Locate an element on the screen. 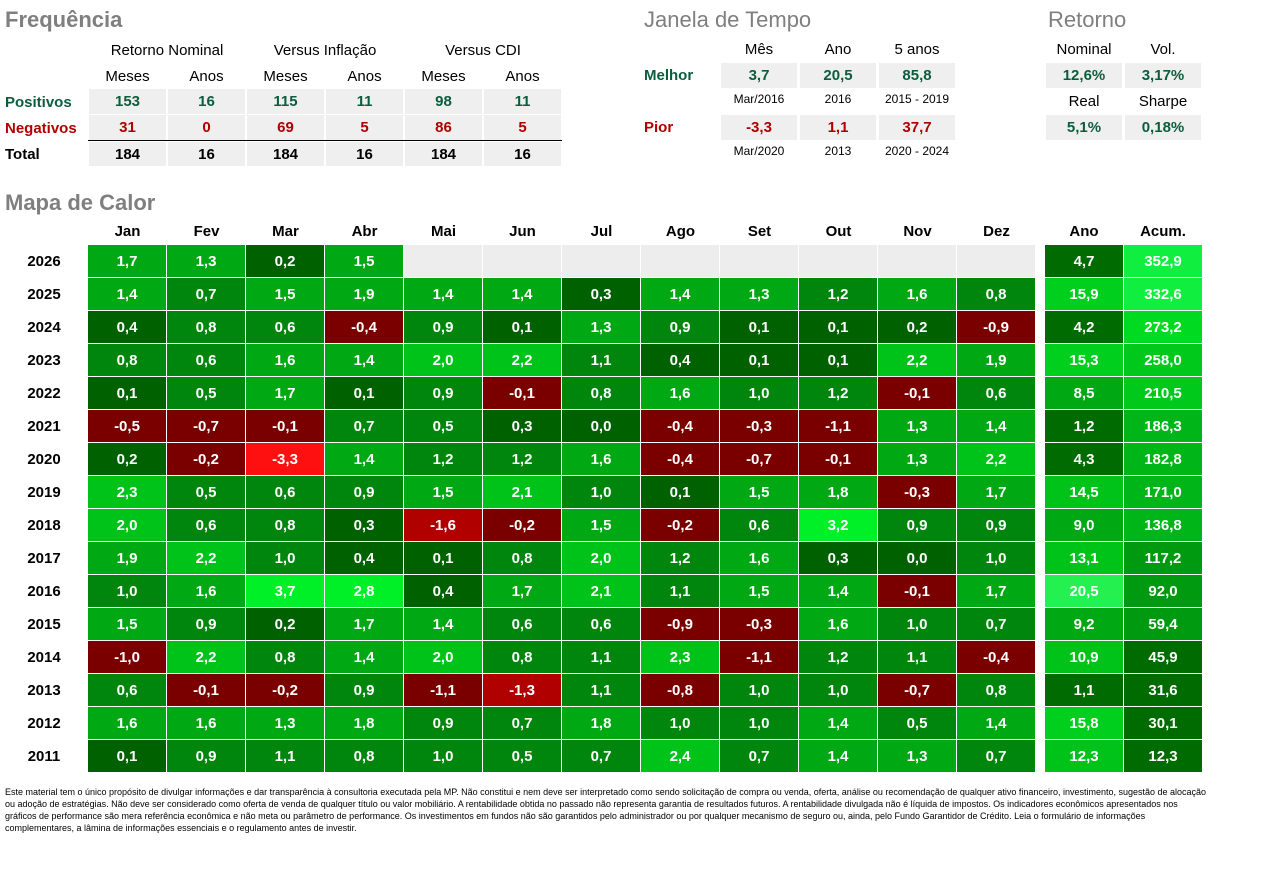 Image resolution: width=1282 pixels, height=877 pixels. year-label: 2017 is located at coordinates (44, 558).